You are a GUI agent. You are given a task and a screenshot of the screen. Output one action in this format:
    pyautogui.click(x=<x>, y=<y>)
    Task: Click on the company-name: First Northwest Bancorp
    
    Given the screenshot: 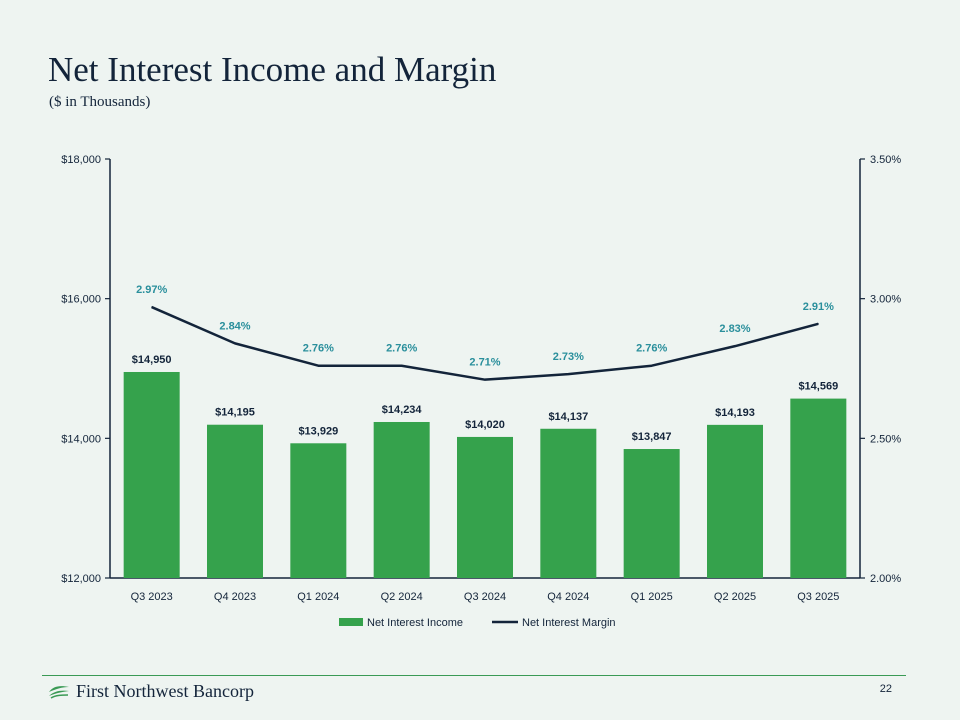 What is the action you would take?
    pyautogui.click(x=165, y=690)
    